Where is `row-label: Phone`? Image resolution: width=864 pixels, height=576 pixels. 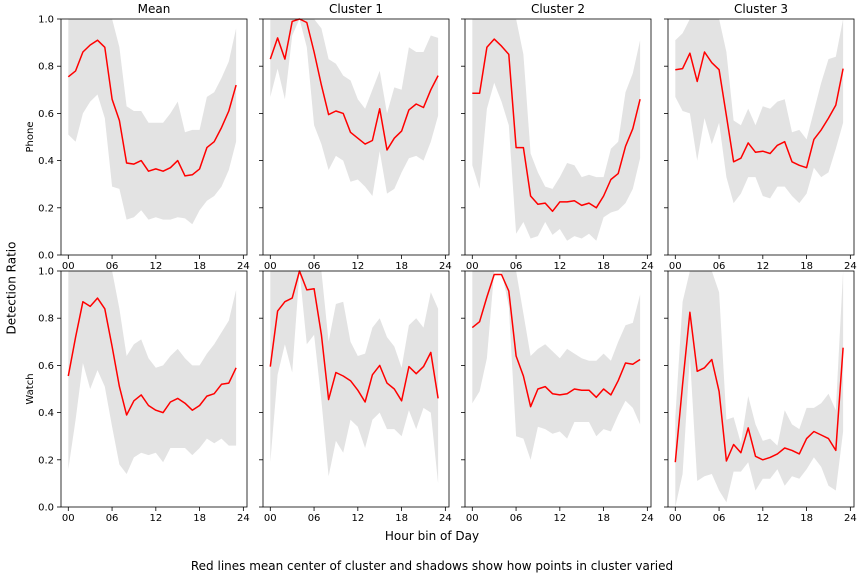
row-label: Phone is located at coordinates (30, 137).